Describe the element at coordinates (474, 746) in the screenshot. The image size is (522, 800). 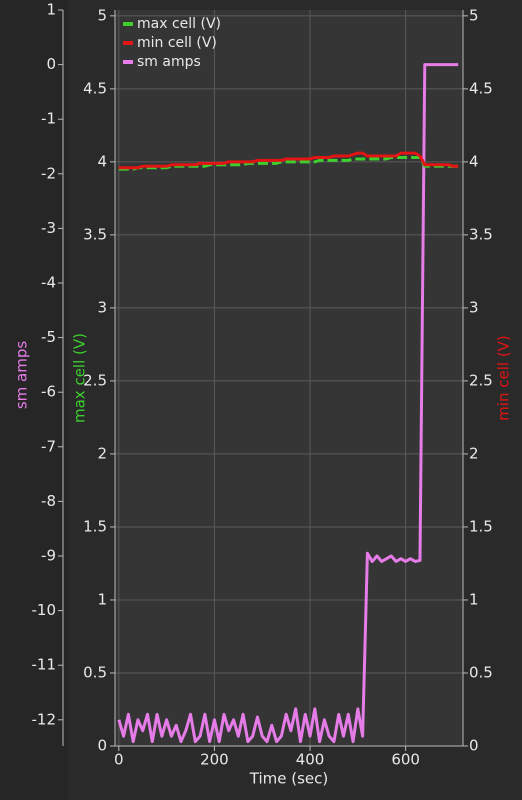
I see `y2-tick-label: 0` at that location.